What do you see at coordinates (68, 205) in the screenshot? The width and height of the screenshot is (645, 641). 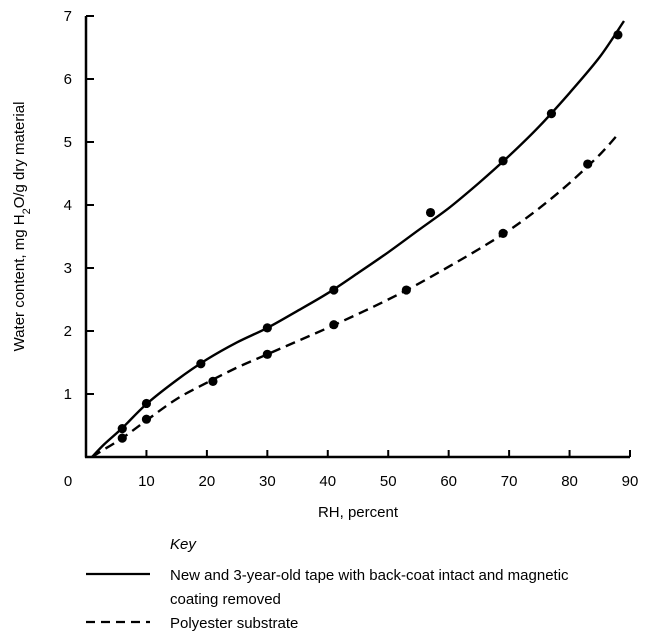 I see `y-tick-label: 4` at bounding box center [68, 205].